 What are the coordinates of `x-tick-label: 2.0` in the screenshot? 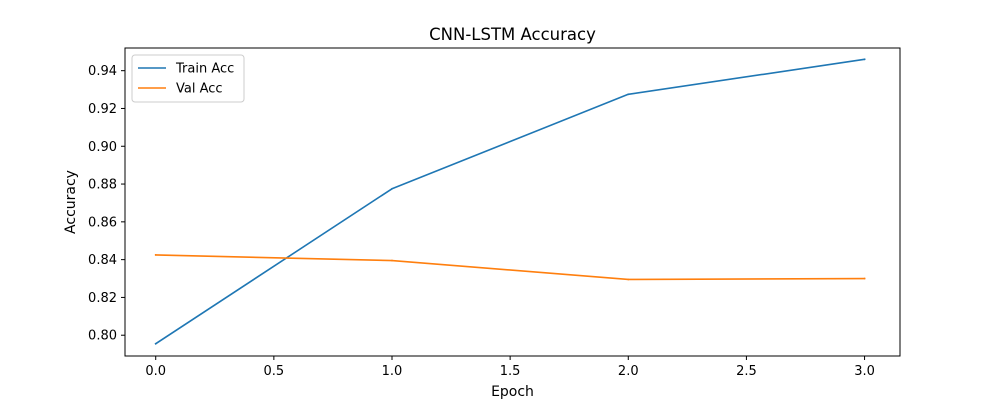 It's located at (628, 371).